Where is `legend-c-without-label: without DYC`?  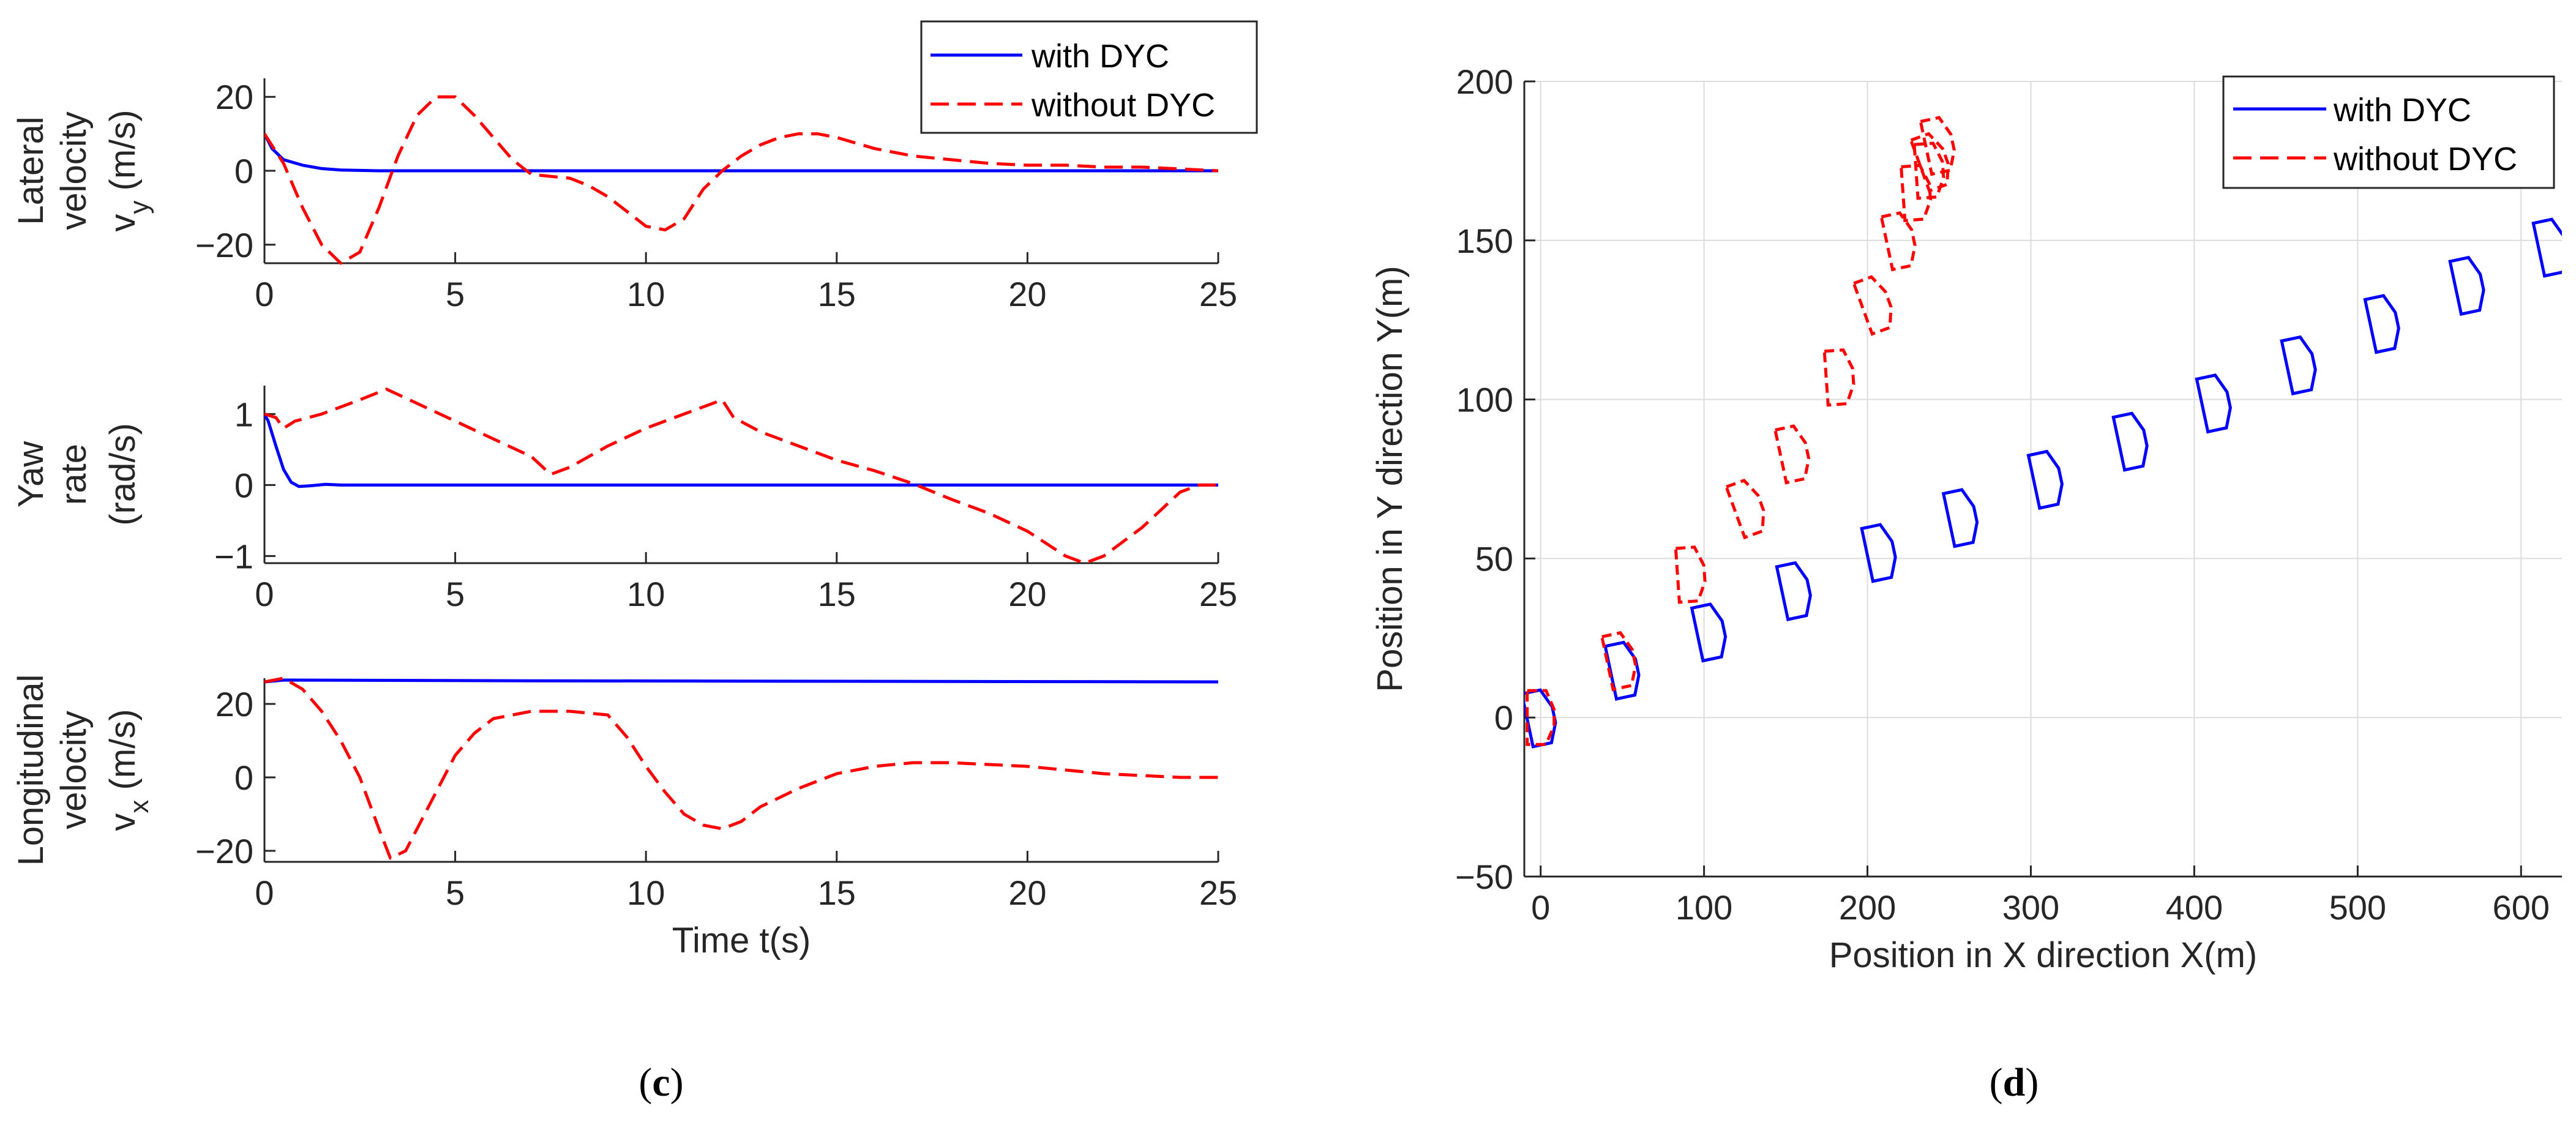 legend-c-without-label: without DYC is located at coordinates (1123, 106).